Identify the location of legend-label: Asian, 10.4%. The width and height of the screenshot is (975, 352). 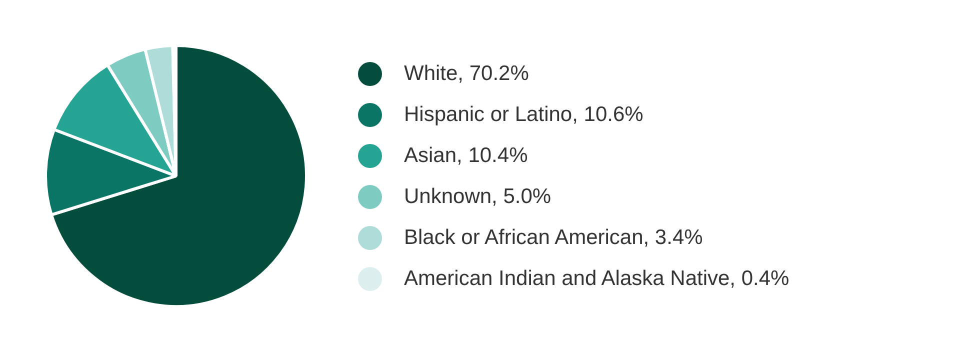
(466, 156).